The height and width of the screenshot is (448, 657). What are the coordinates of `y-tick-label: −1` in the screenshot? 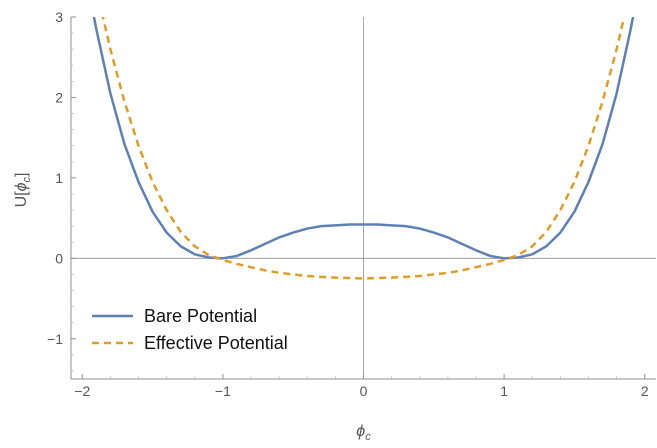 It's located at (55, 339).